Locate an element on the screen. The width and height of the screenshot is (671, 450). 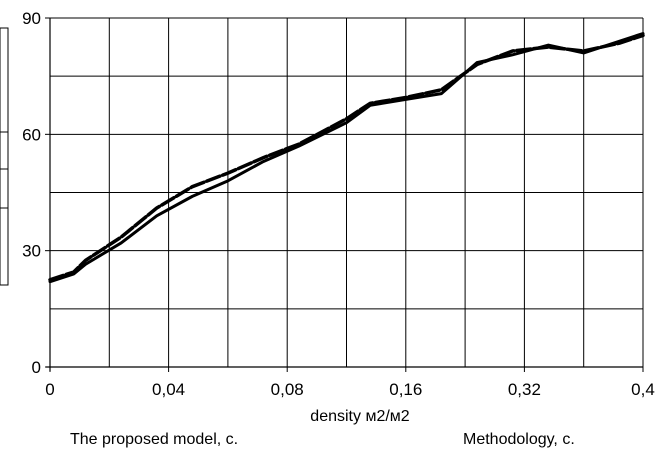
x-tick-label: 0,08 is located at coordinates (287, 389).